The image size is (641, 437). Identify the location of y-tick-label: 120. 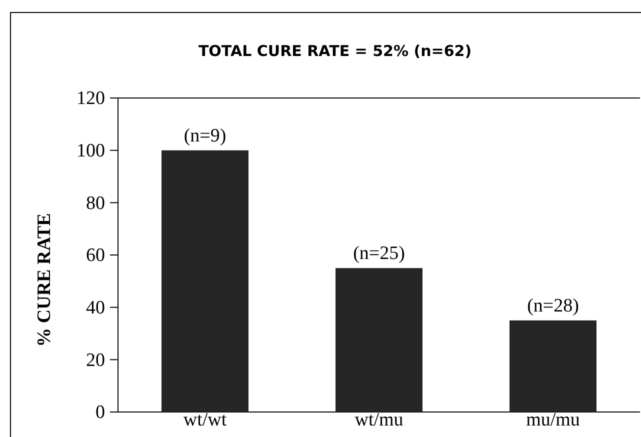
(90, 99).